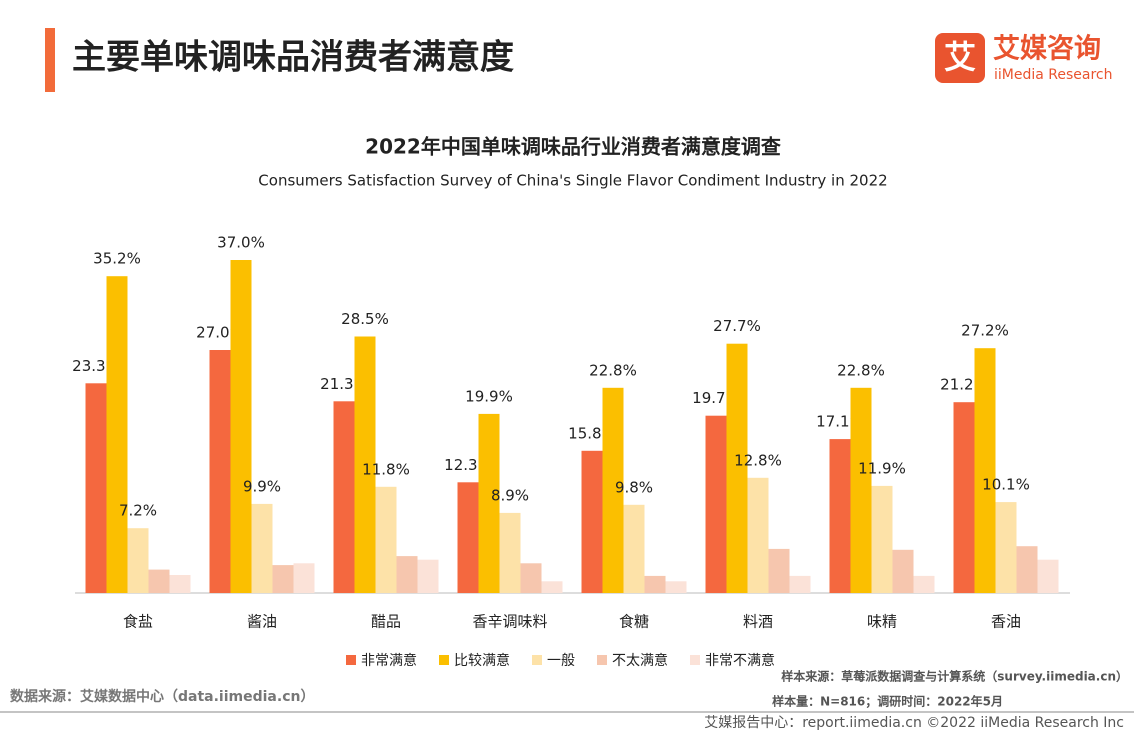 This screenshot has width=1134, height=741. What do you see at coordinates (386, 622) in the screenshot?
I see `x-tick-label: 醋品` at bounding box center [386, 622].